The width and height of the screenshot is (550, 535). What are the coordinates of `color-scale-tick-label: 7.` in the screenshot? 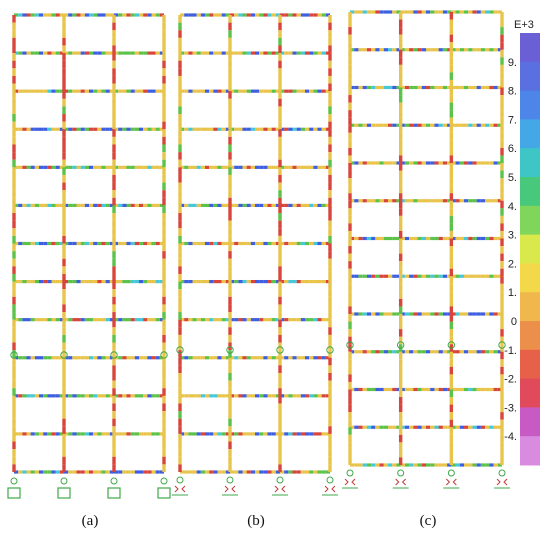 It's located at (512, 120).